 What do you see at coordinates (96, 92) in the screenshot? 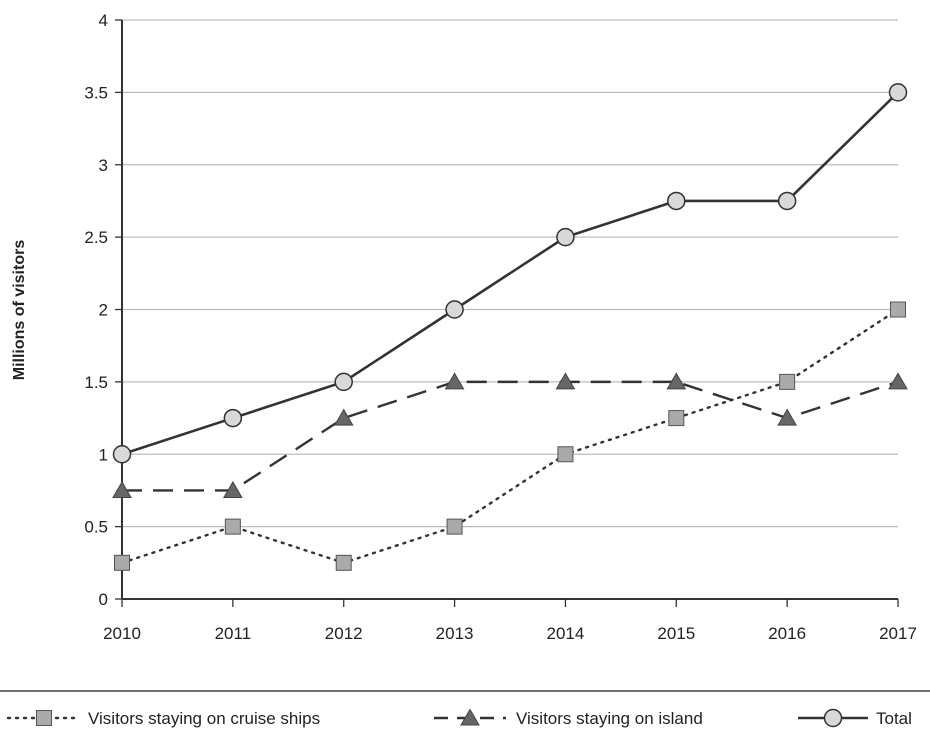
I see `y-tick-label: 3.5` at bounding box center [96, 92].